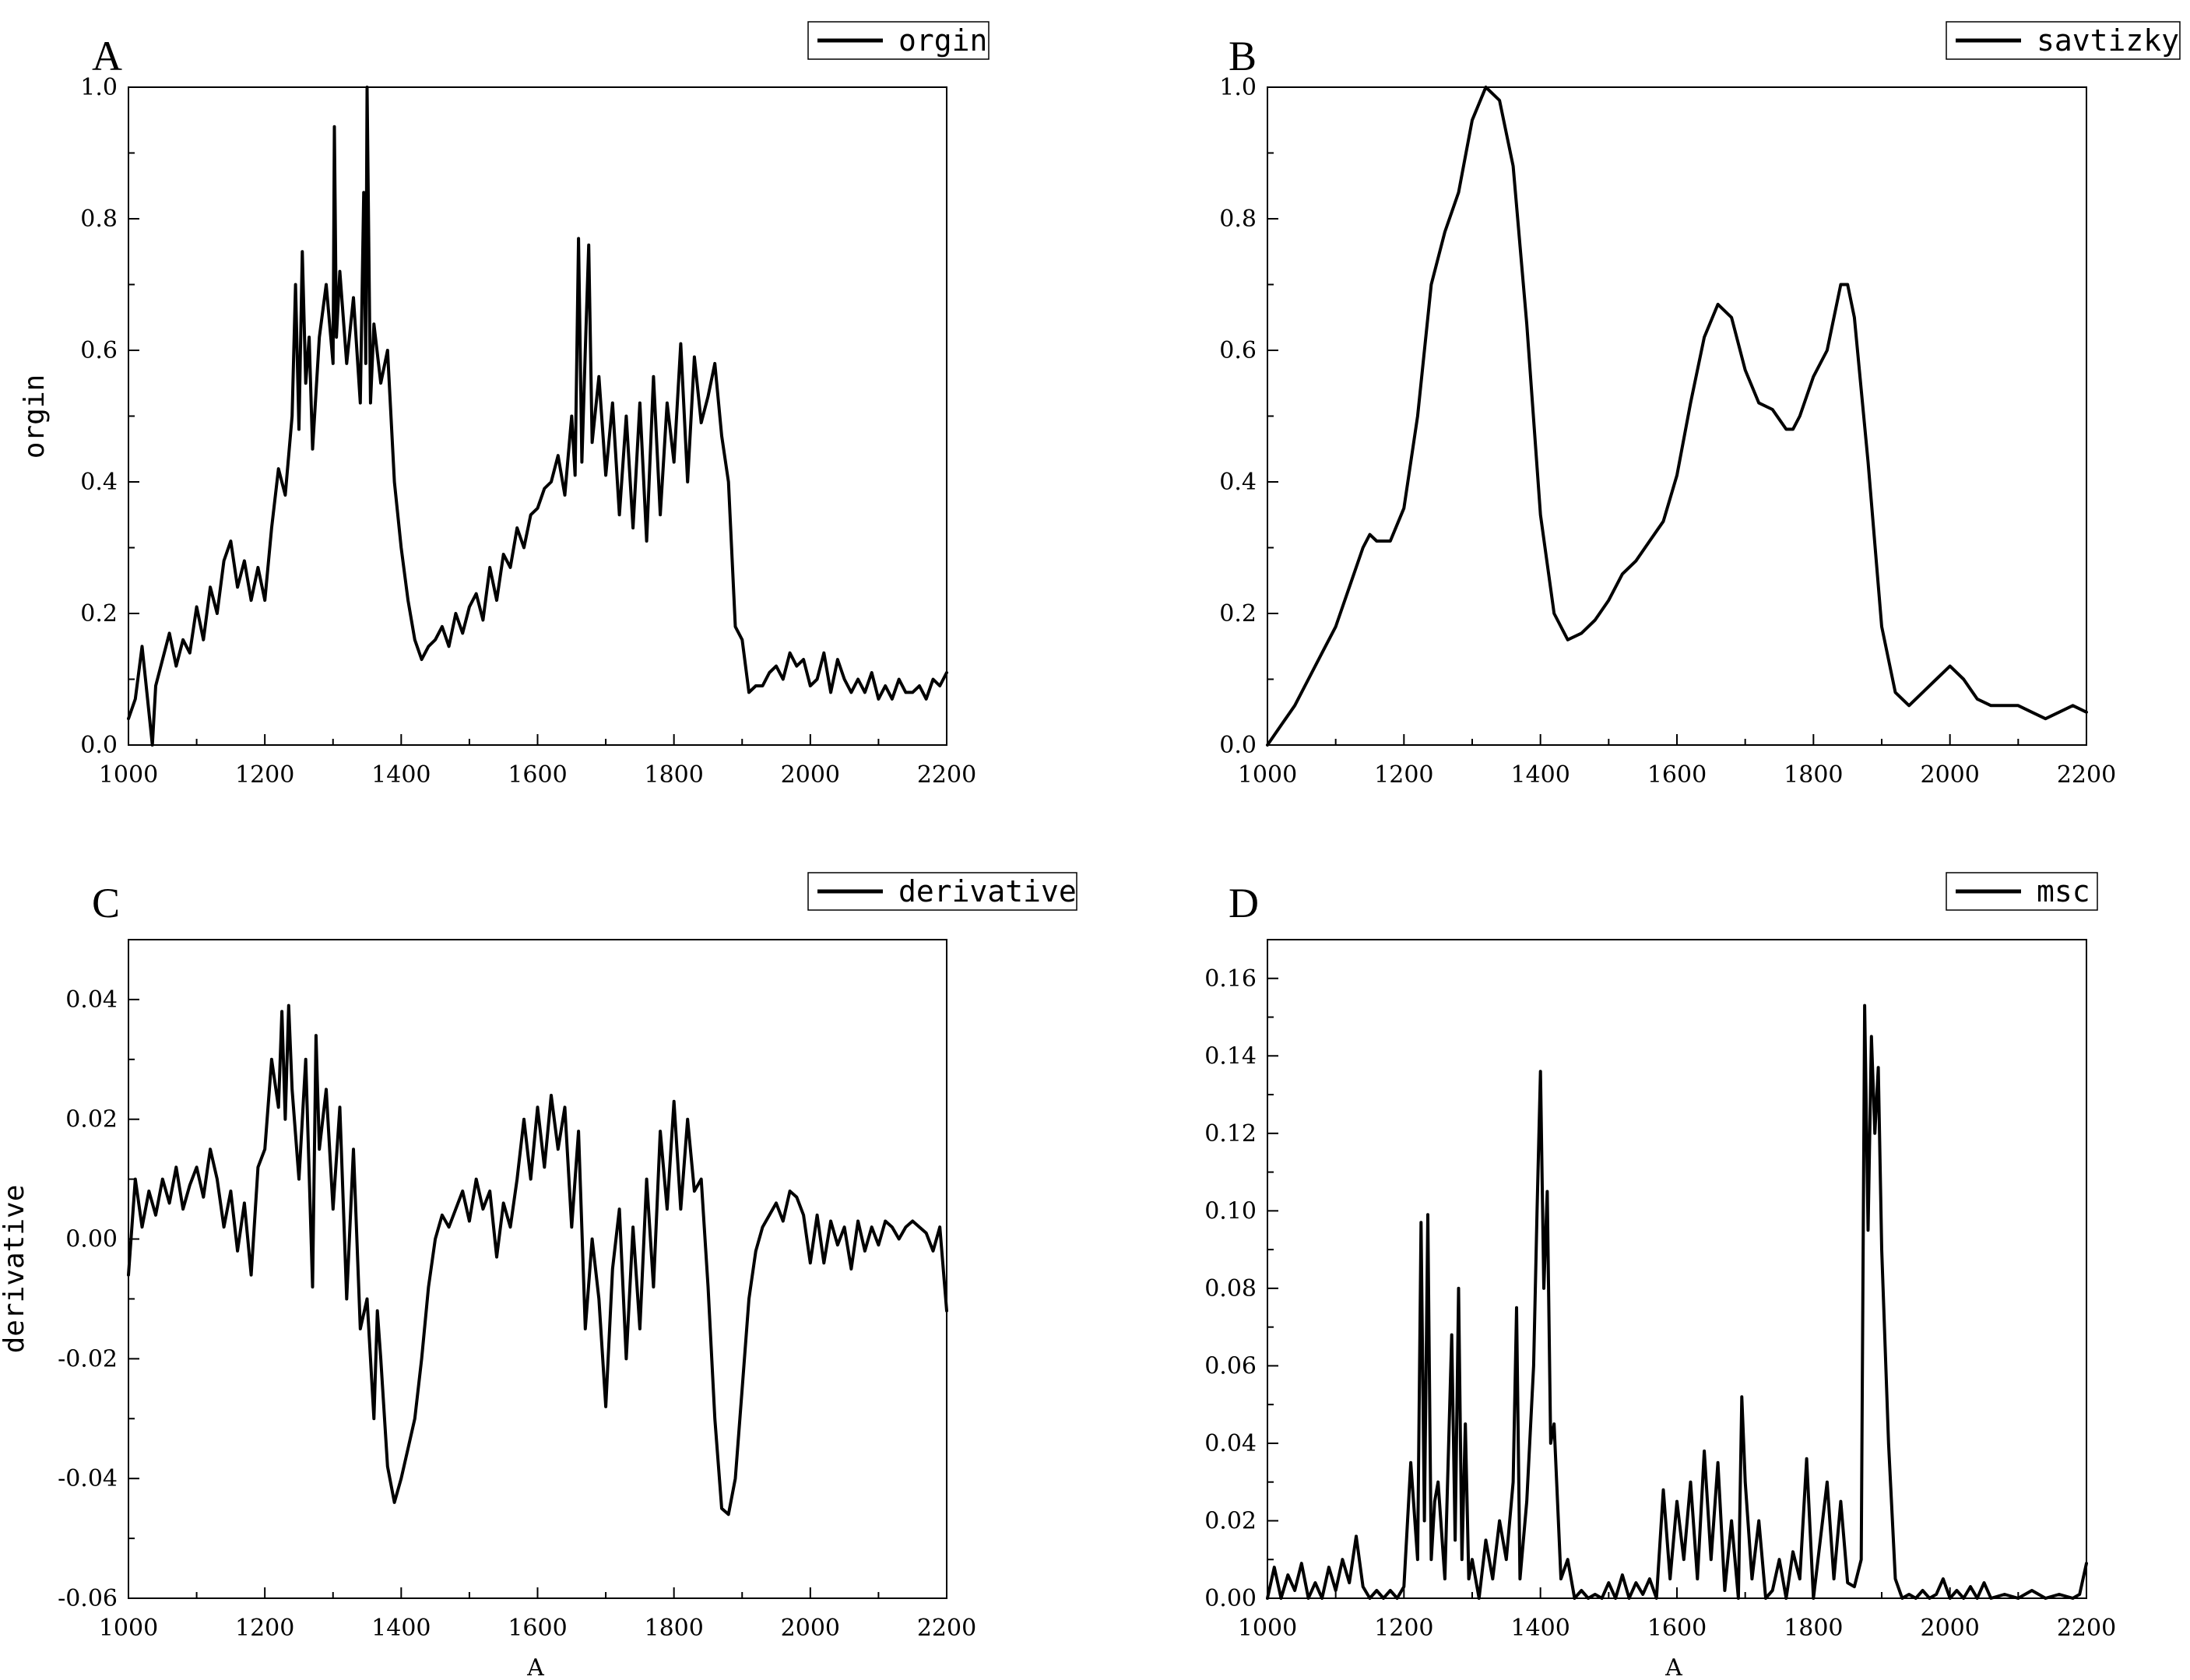  I want to click on panel-b-ytick-label: 0.2, so click(1238, 614).